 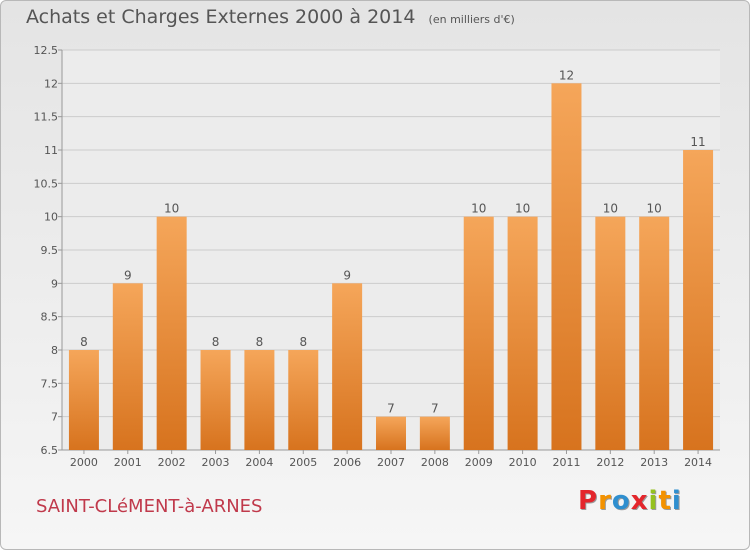 I want to click on y-tick-label: 10, so click(x=51, y=217).